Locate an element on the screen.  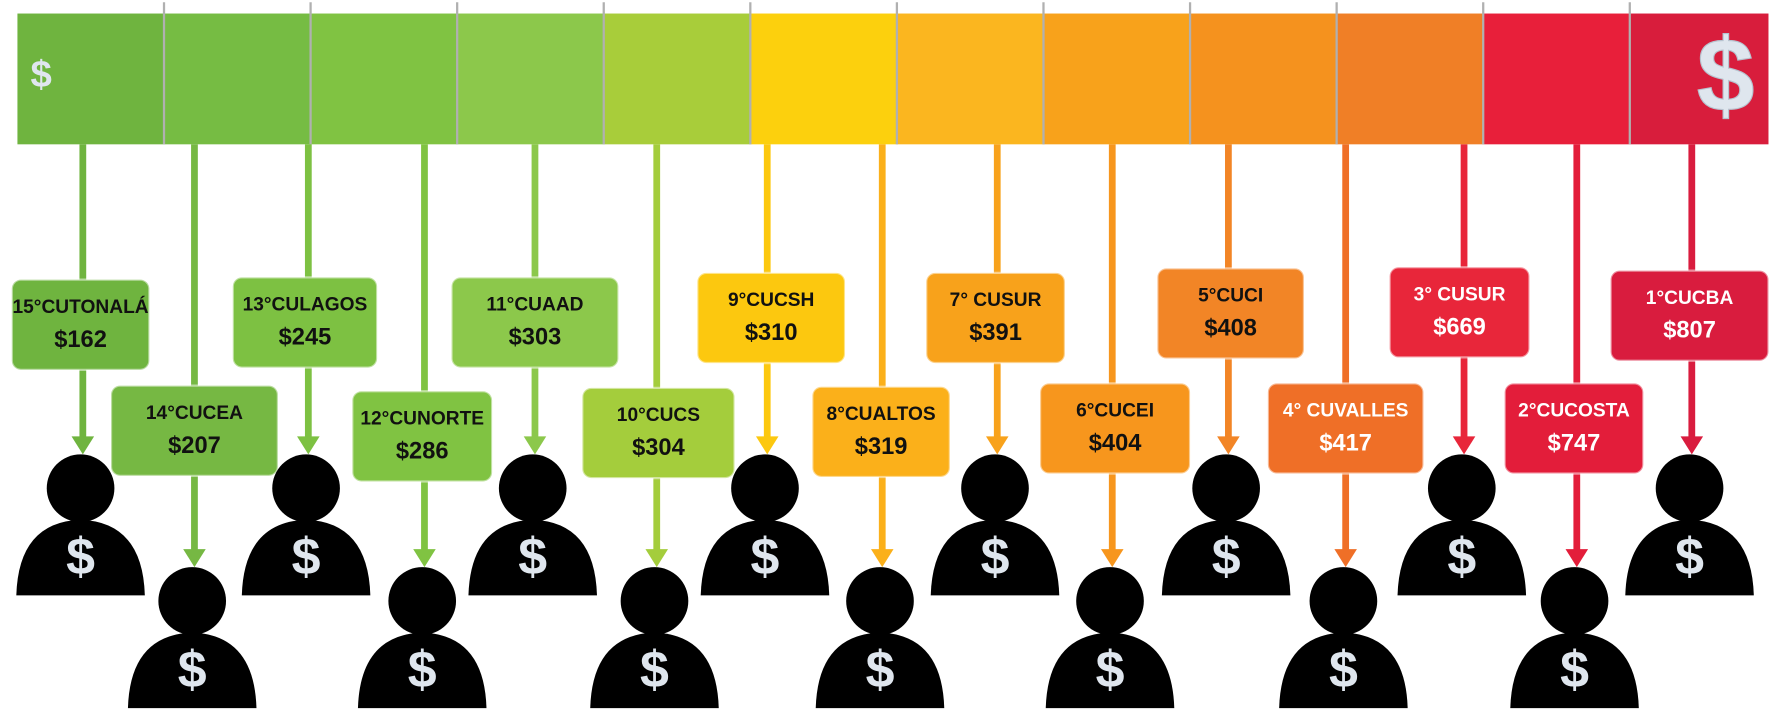
item-value: $207 is located at coordinates (194, 446).